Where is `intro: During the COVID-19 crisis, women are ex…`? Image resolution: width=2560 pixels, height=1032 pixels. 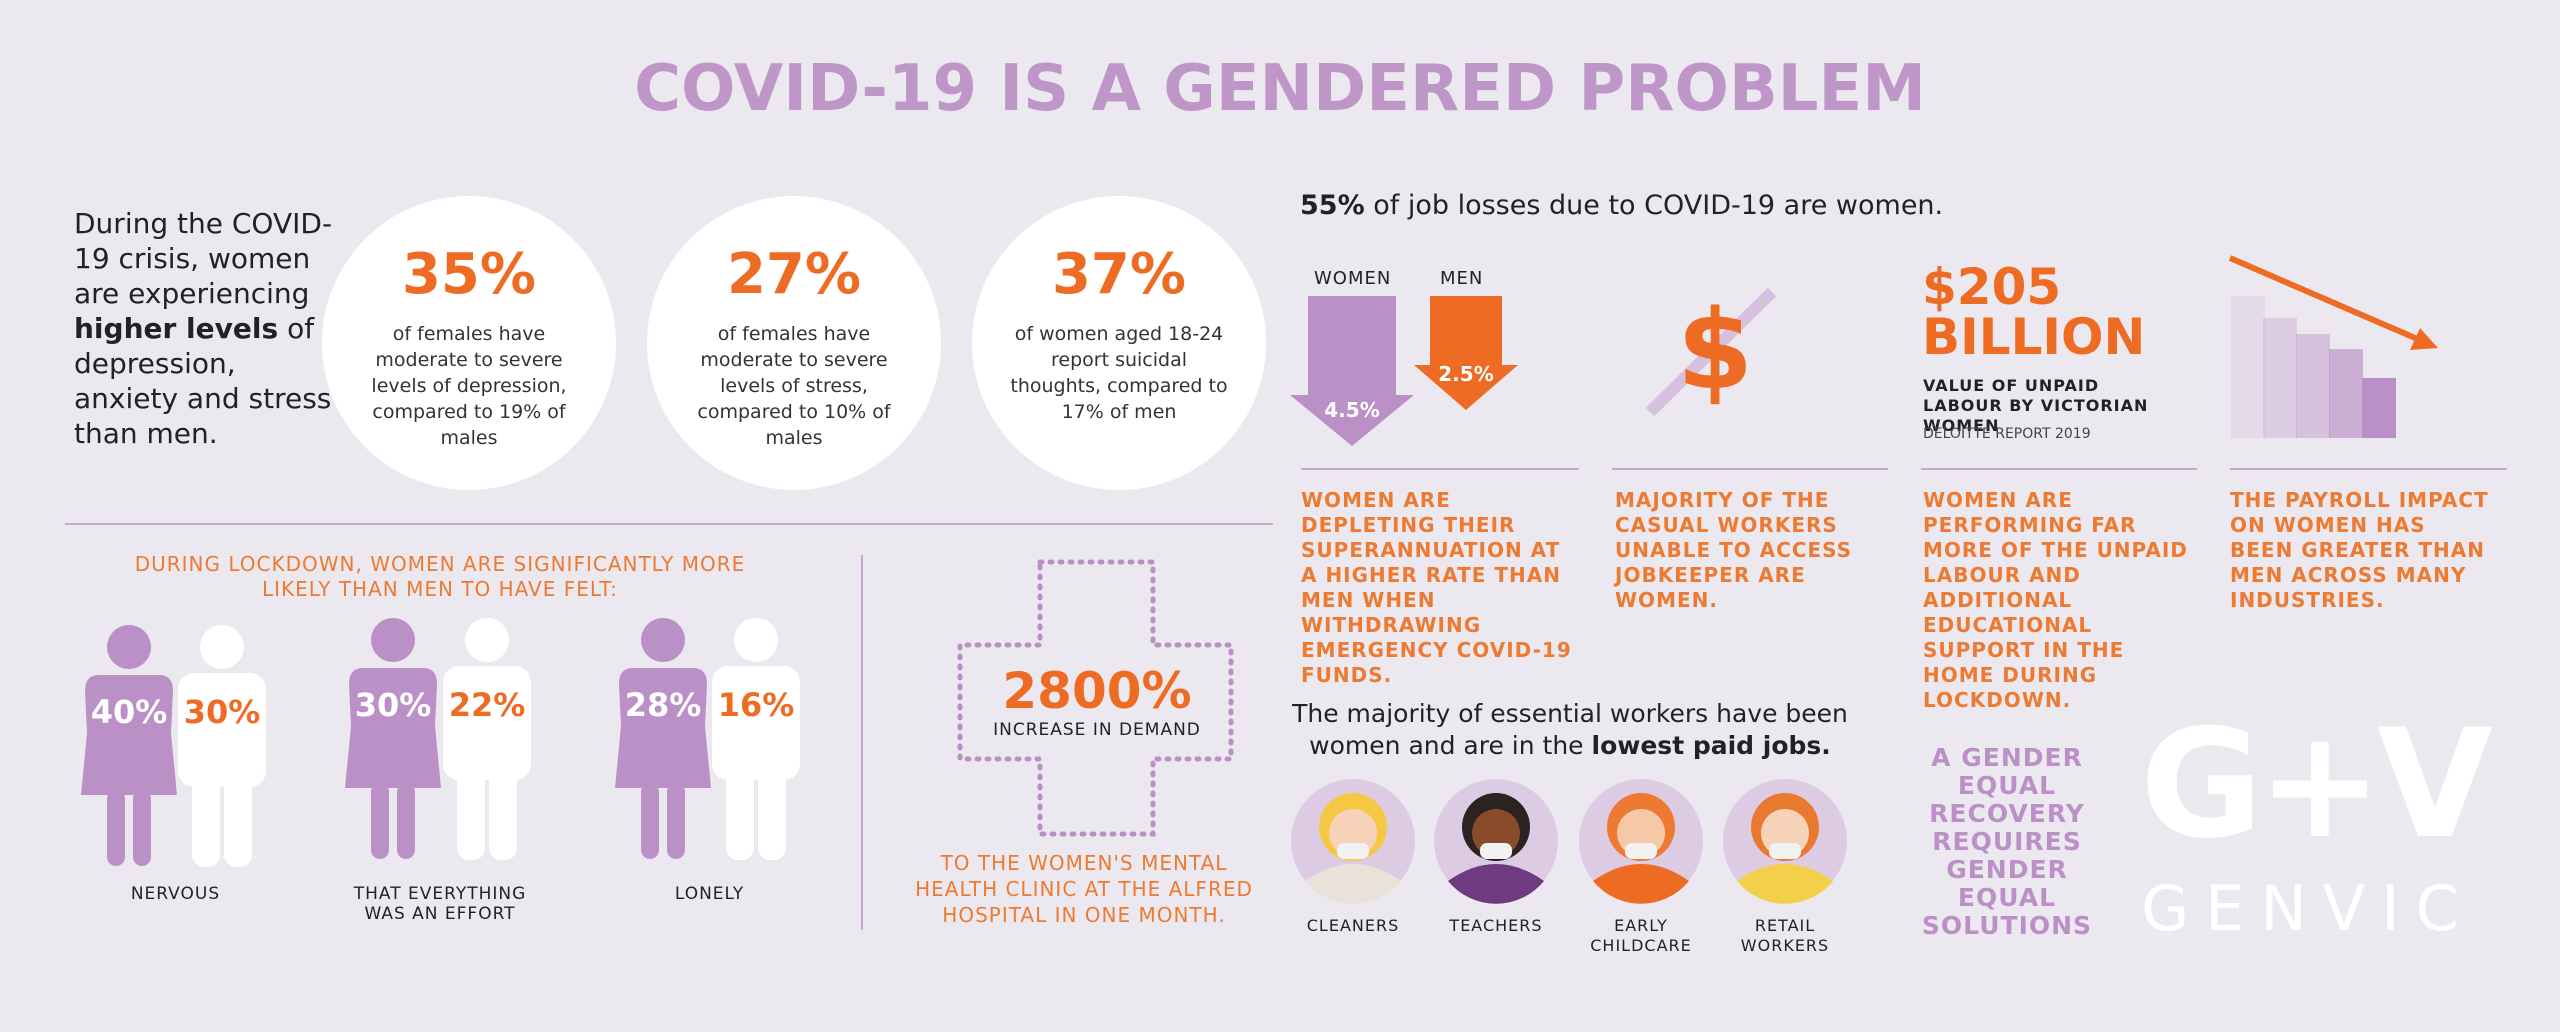
intro: During the COVID-19 crisis, women are ex… is located at coordinates (204, 328).